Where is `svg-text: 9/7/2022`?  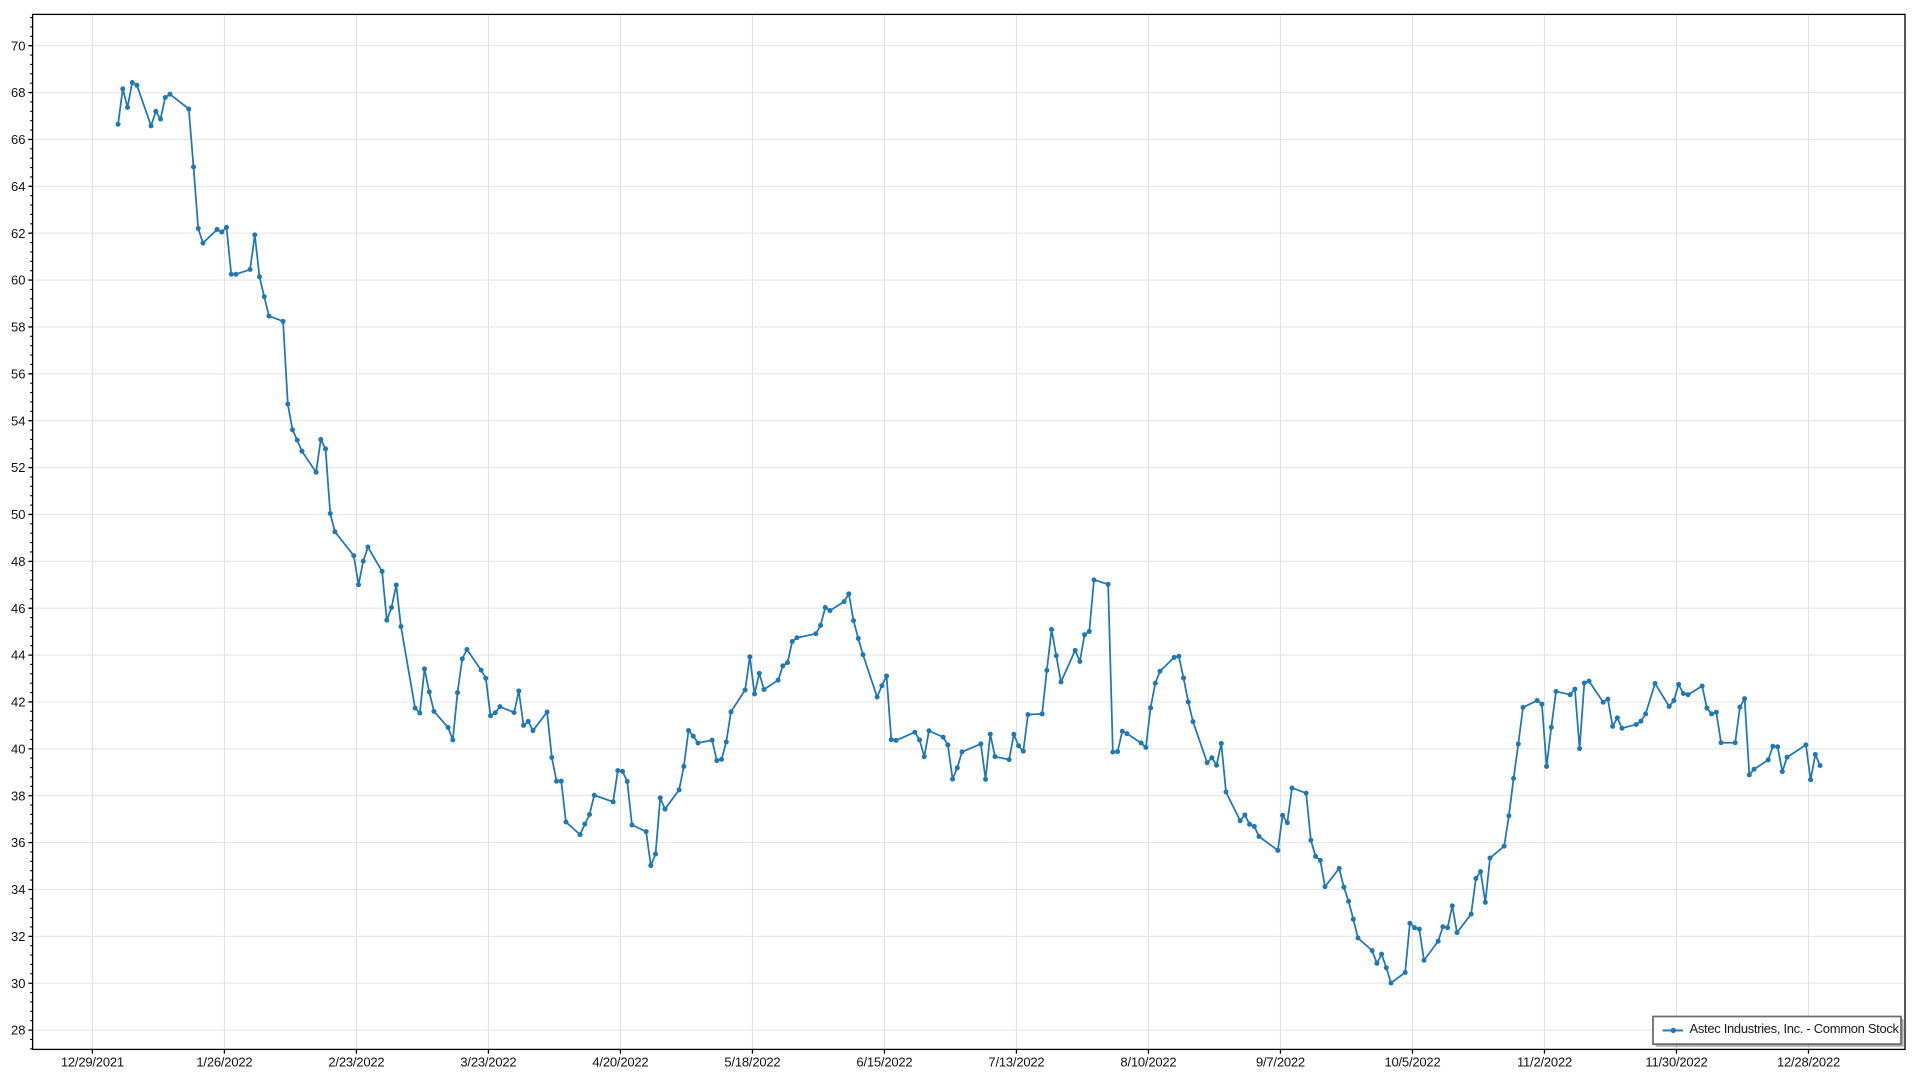
svg-text: 9/7/2022 is located at coordinates (1280, 1062).